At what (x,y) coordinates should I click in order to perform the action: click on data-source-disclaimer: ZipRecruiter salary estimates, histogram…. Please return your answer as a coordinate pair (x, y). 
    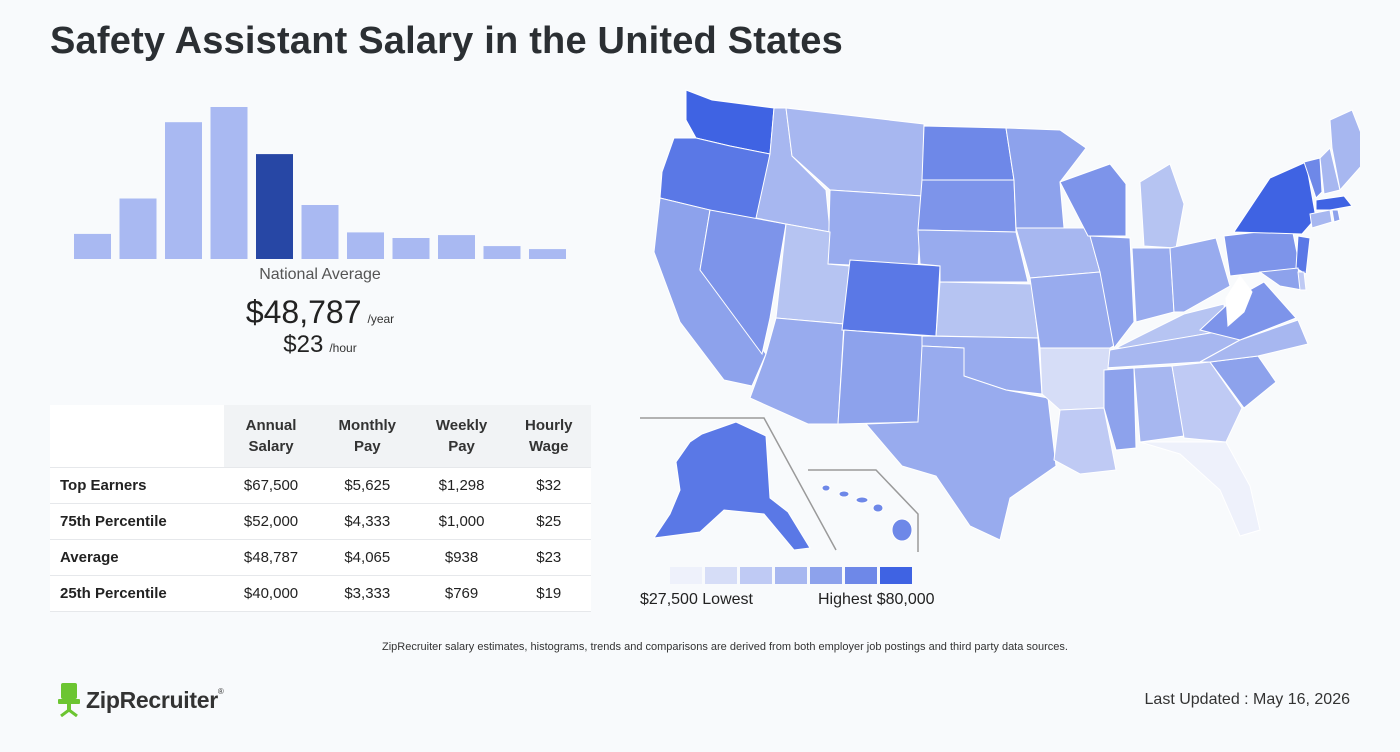
    Looking at the image, I should click on (725, 647).